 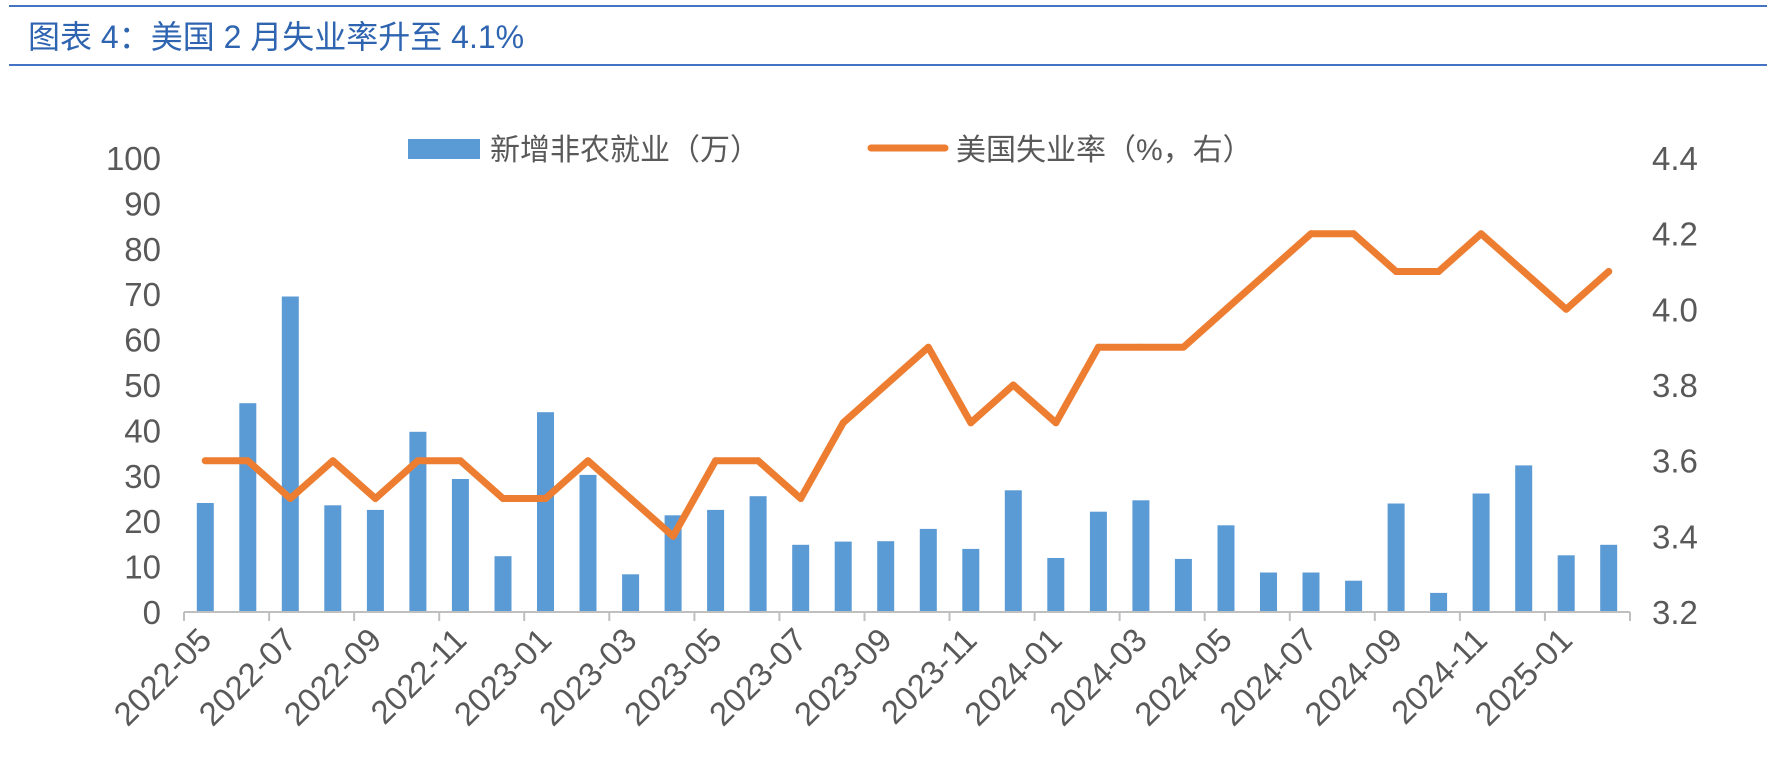 I want to click on y-left-axis-labels: 0 10 20 30 40 50 60 70 80 90 100, so click(x=133, y=385).